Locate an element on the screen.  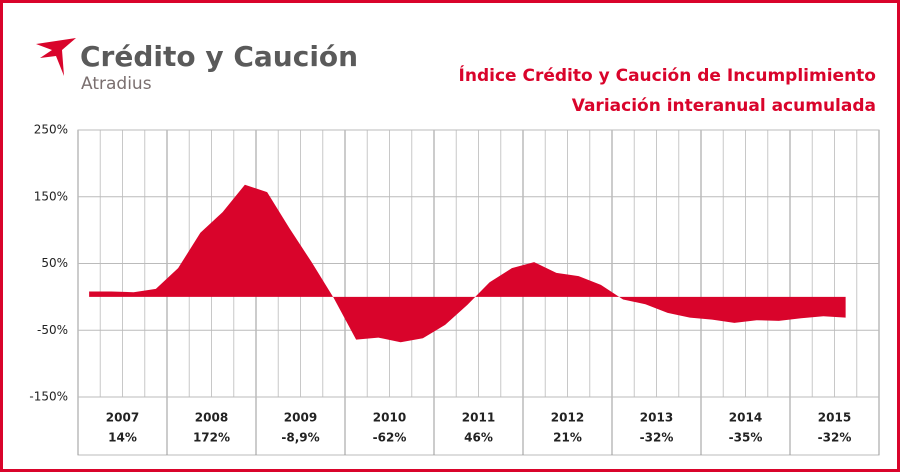
year-label: 2008 is located at coordinates (211, 418).